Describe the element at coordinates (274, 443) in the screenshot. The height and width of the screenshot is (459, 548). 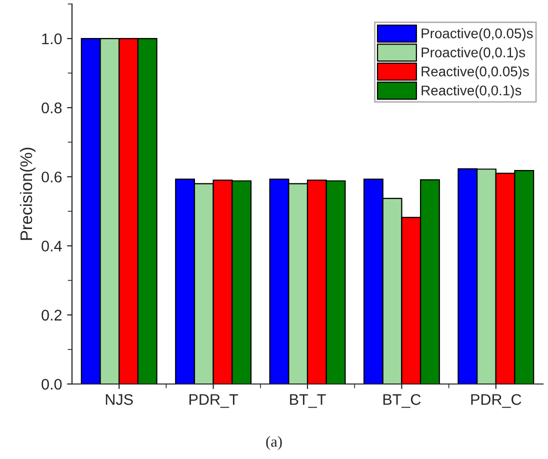
I see `text: (a)` at that location.